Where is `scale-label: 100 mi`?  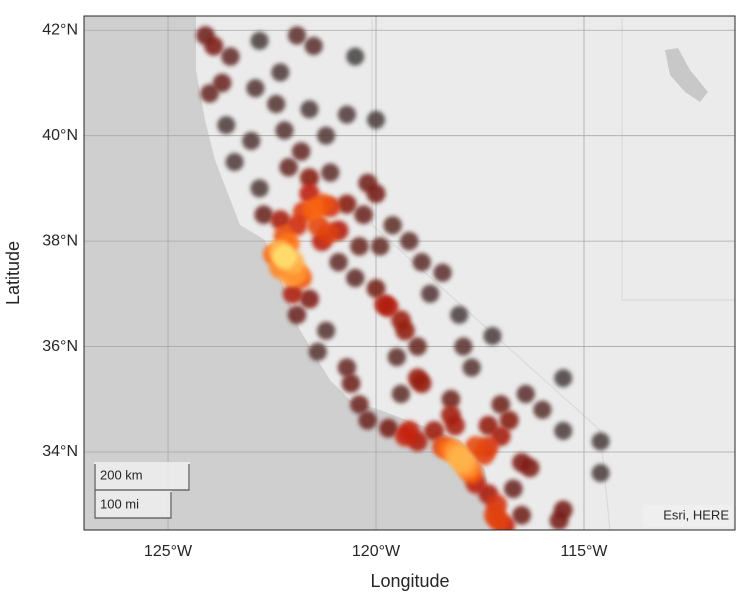 scale-label: 100 mi is located at coordinates (119, 503).